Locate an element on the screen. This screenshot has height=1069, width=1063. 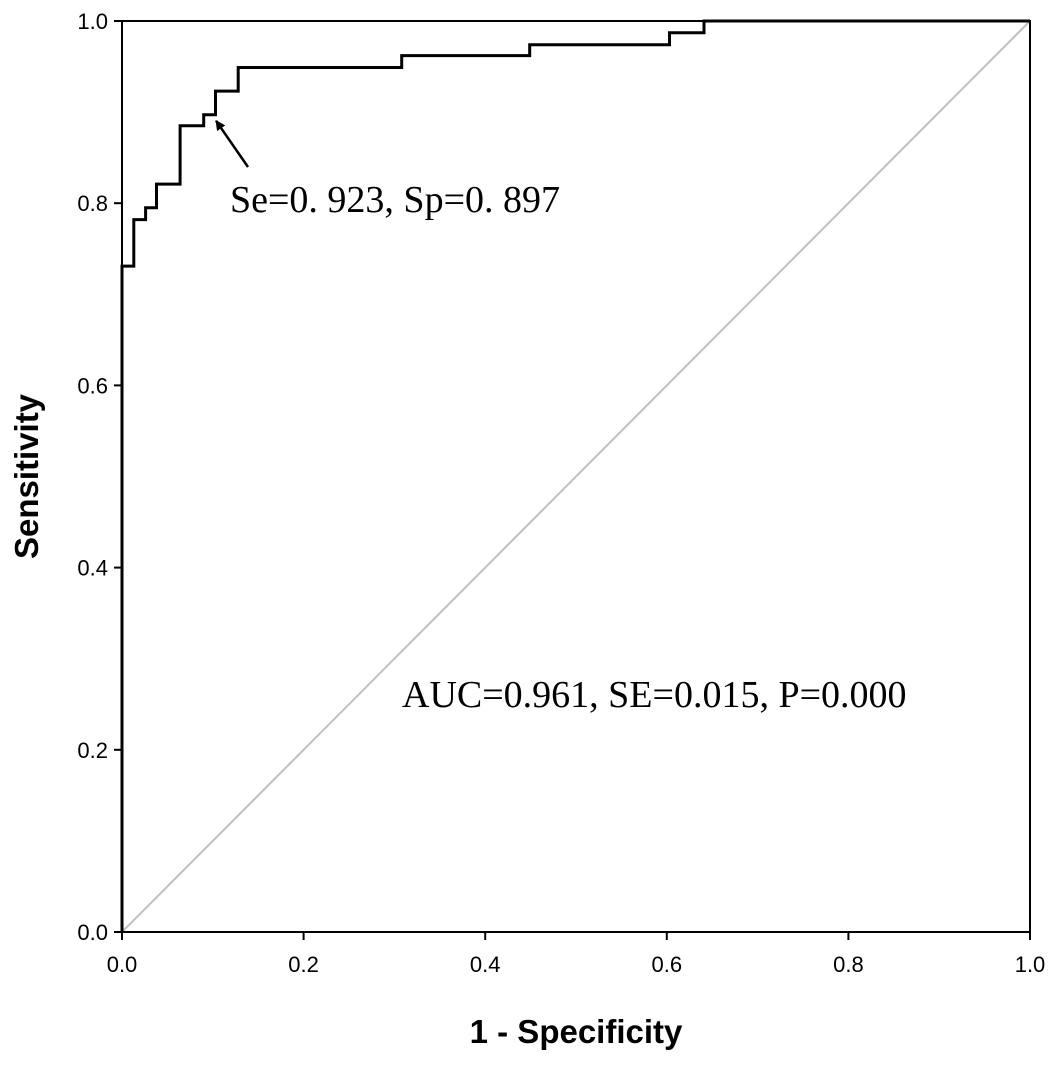
x-axis-title: 1 - Specificity is located at coordinates (576, 1031).